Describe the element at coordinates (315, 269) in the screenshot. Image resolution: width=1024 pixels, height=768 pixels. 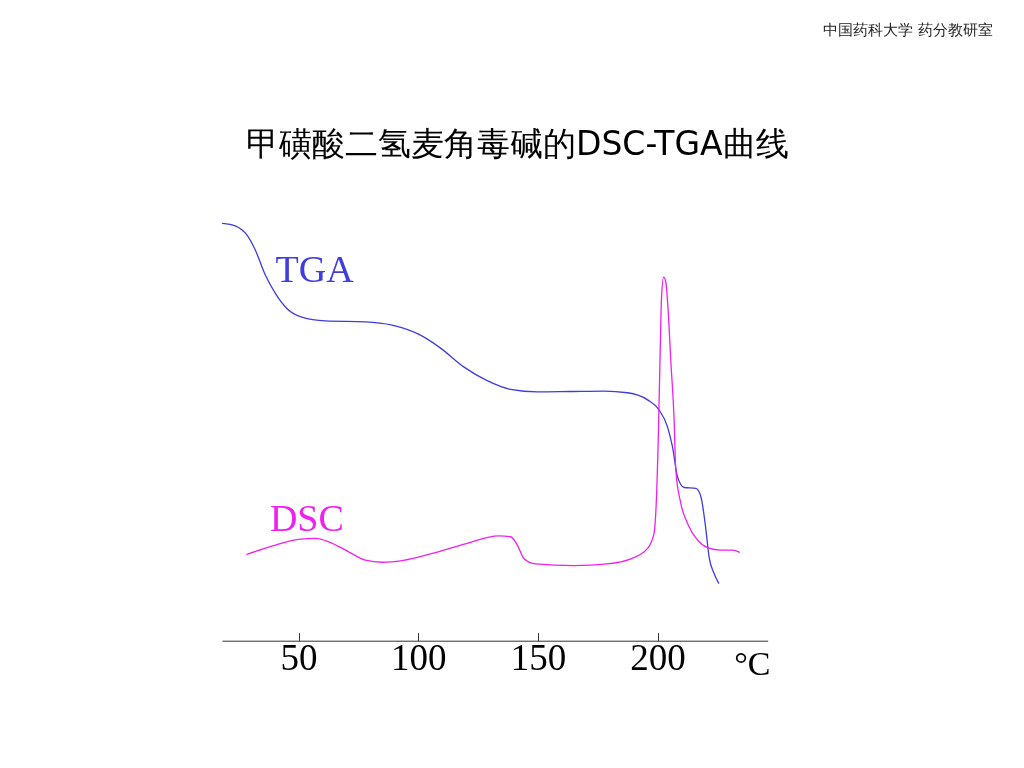
I see `series-label: TGA` at that location.